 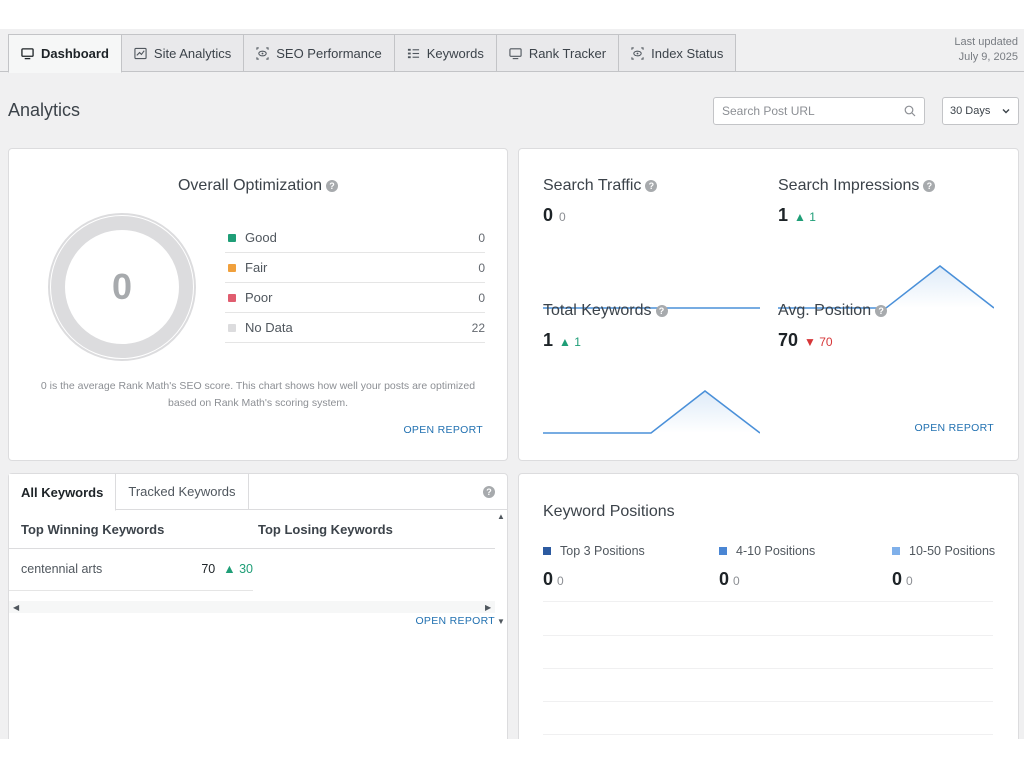 I want to click on stat-title: Avg. Position, so click(x=825, y=310).